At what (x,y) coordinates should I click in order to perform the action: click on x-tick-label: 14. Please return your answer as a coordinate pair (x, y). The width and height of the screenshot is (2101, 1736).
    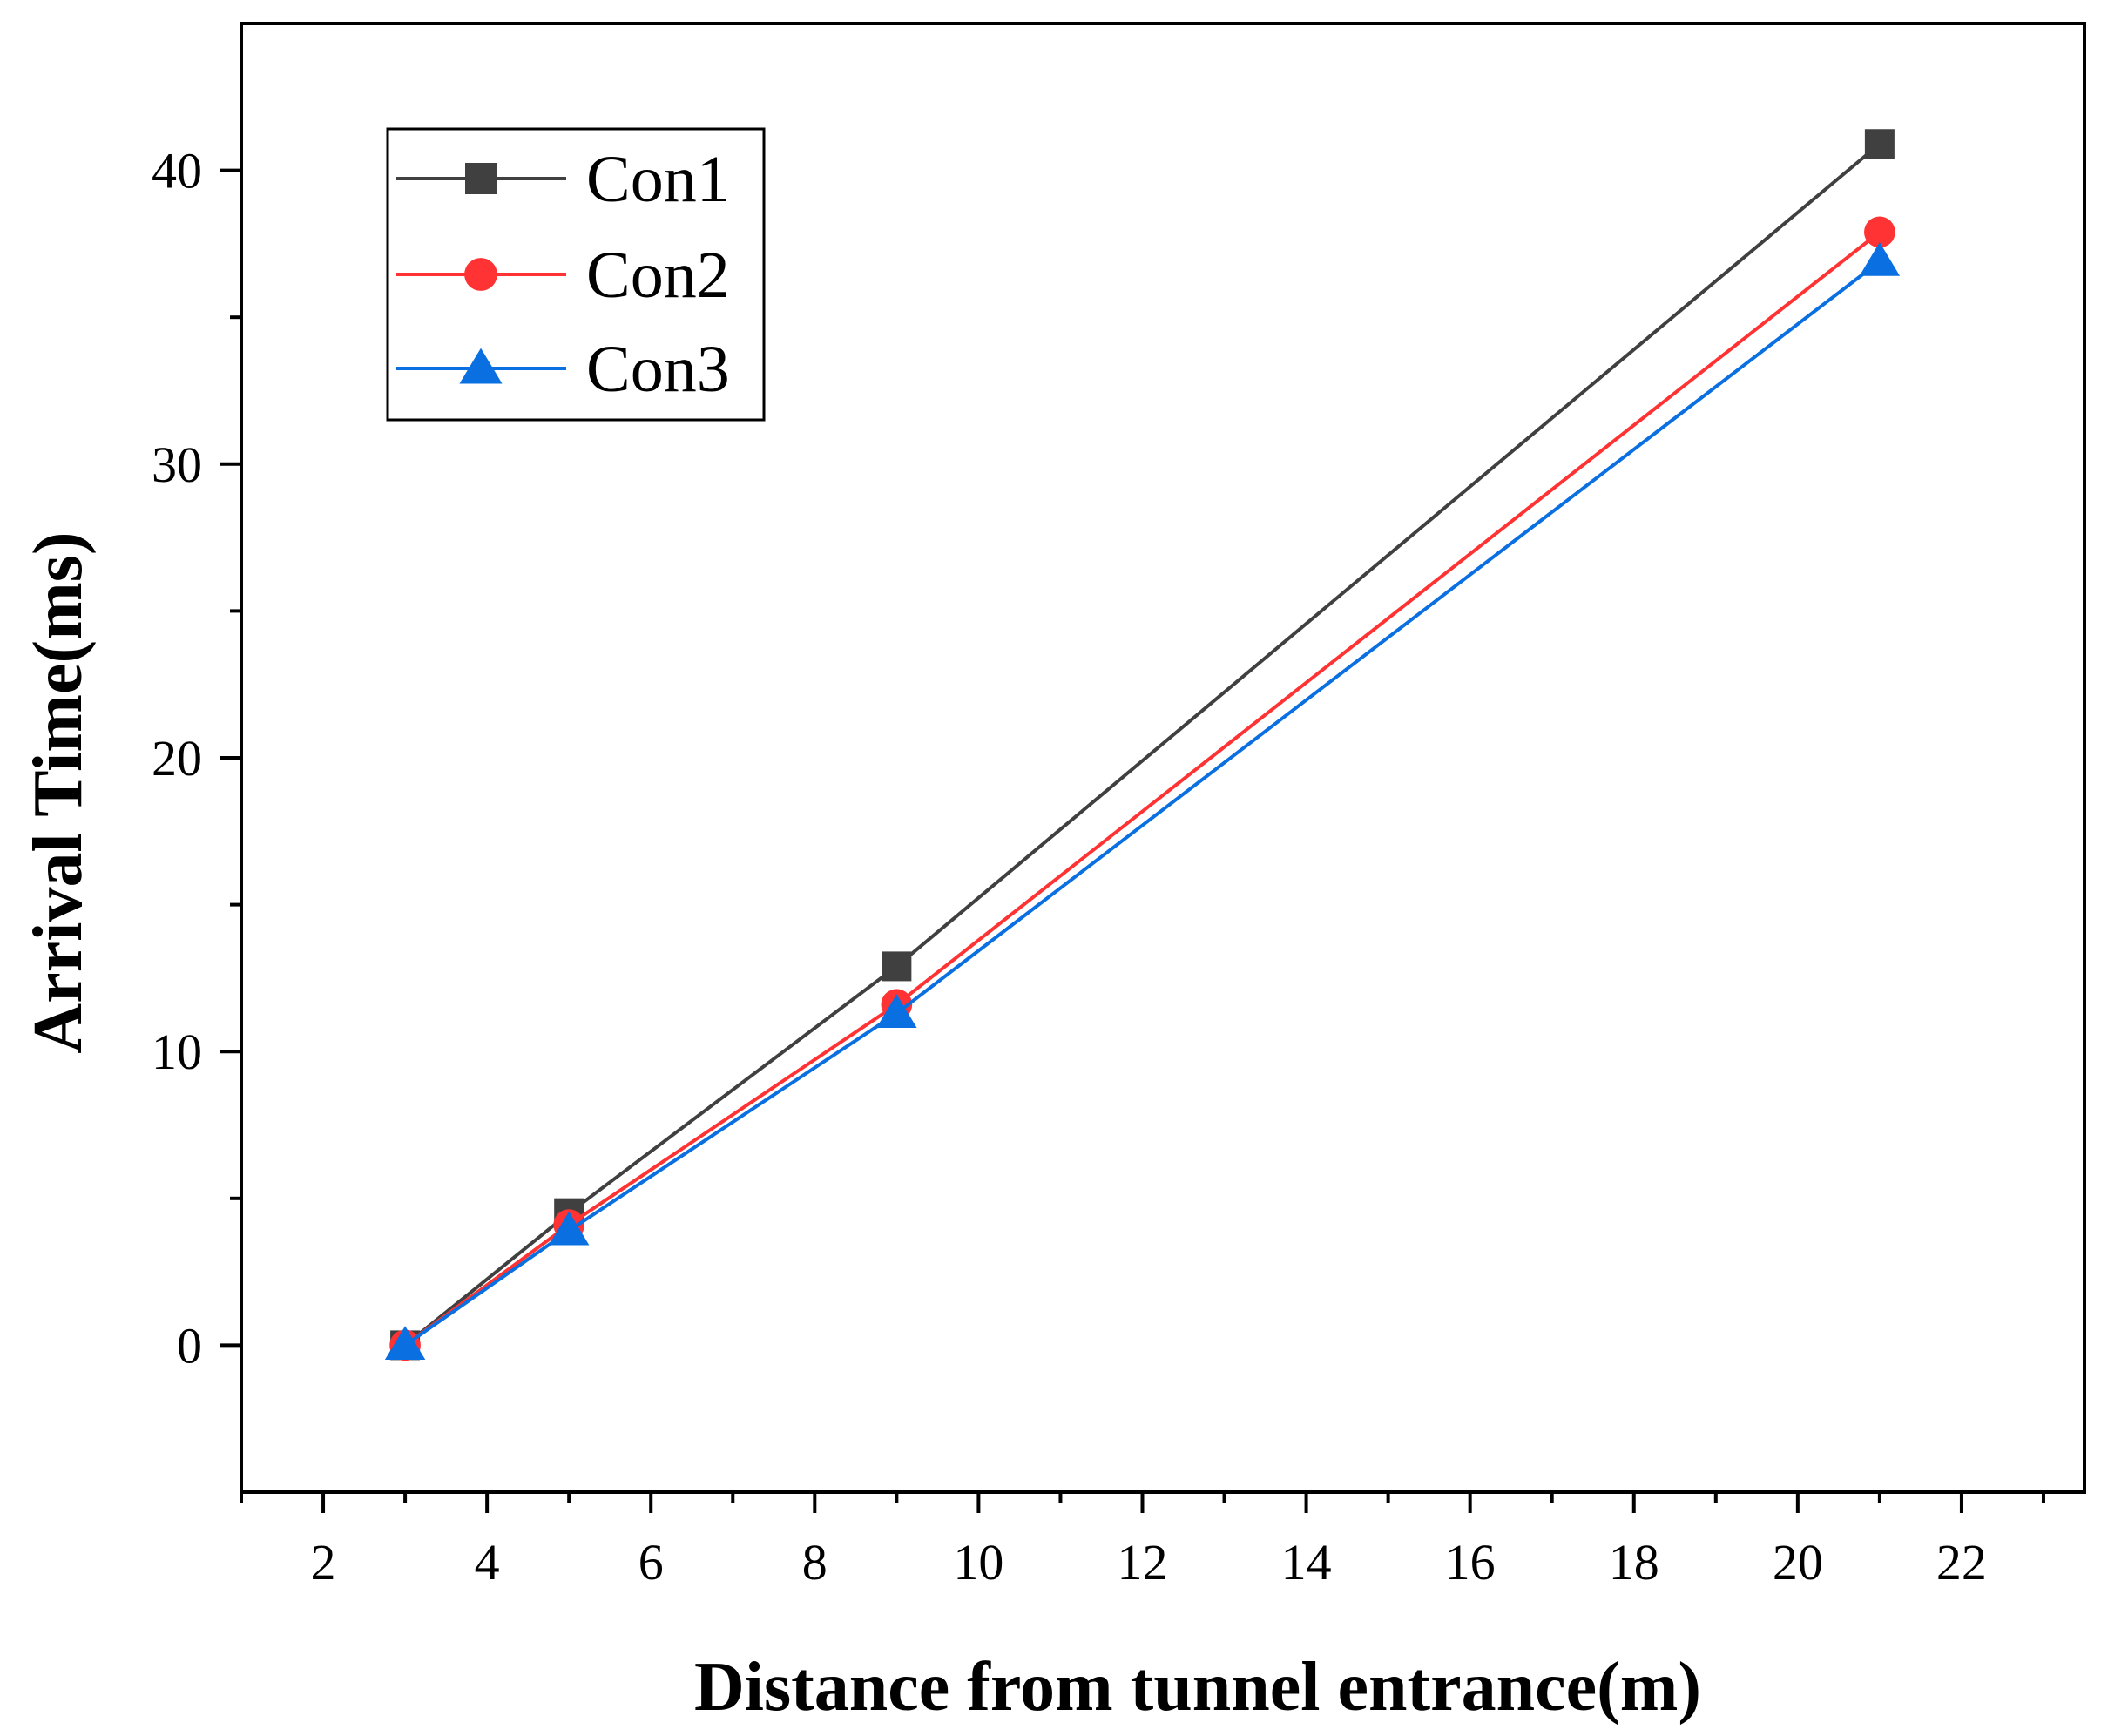
    Looking at the image, I should click on (1306, 1562).